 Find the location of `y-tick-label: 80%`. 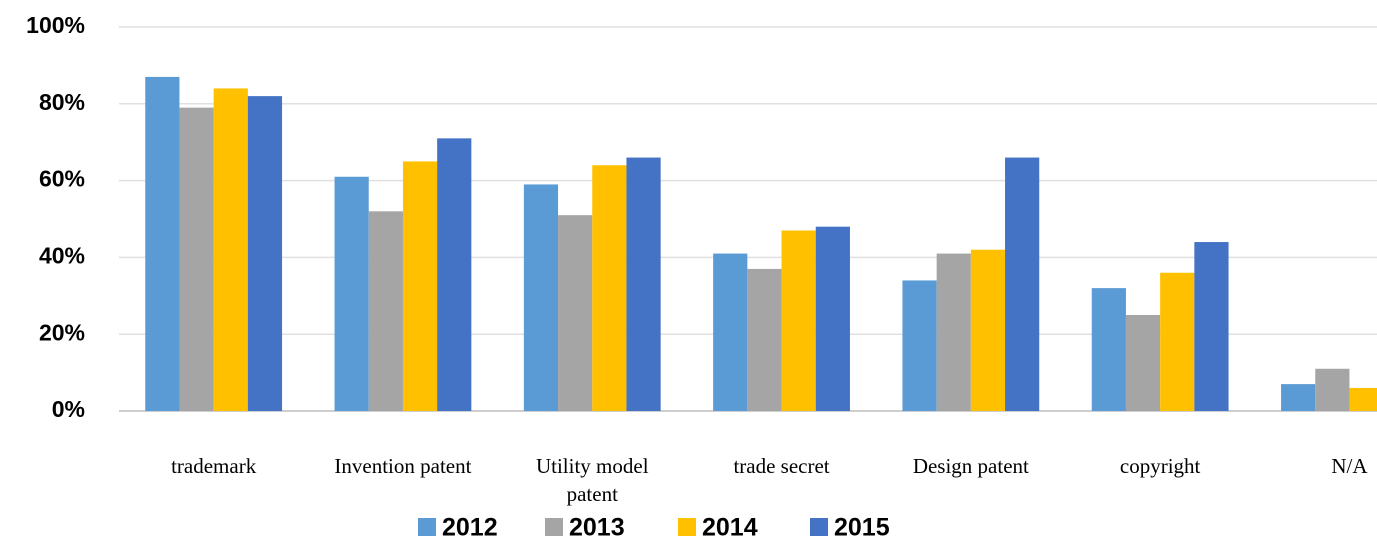

y-tick-label: 80% is located at coordinates (62, 102).